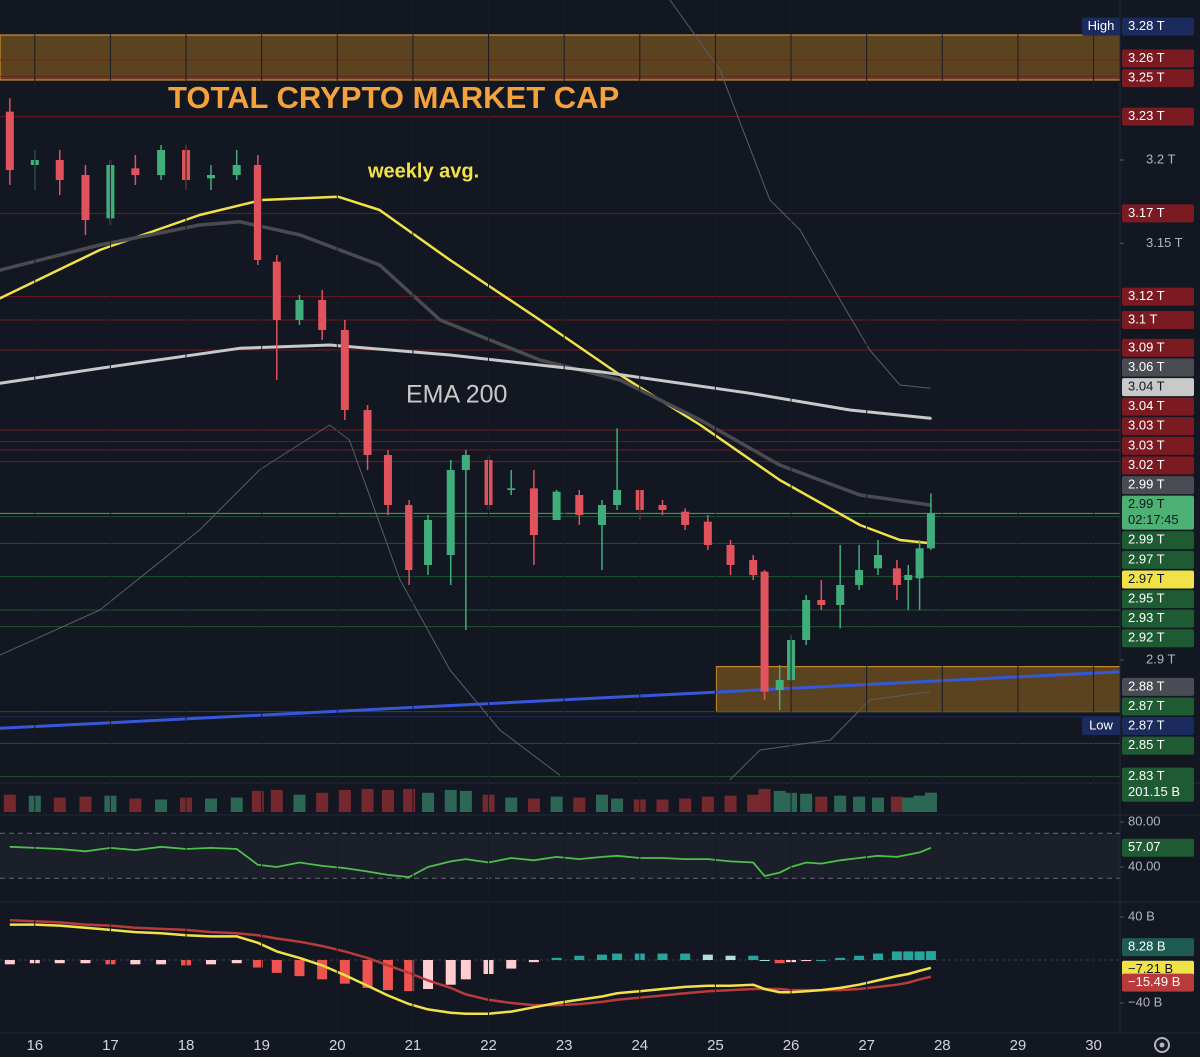 This screenshot has height=1057, width=1200. What do you see at coordinates (337, 1045) in the screenshot?
I see `x-tick-label: 20` at bounding box center [337, 1045].